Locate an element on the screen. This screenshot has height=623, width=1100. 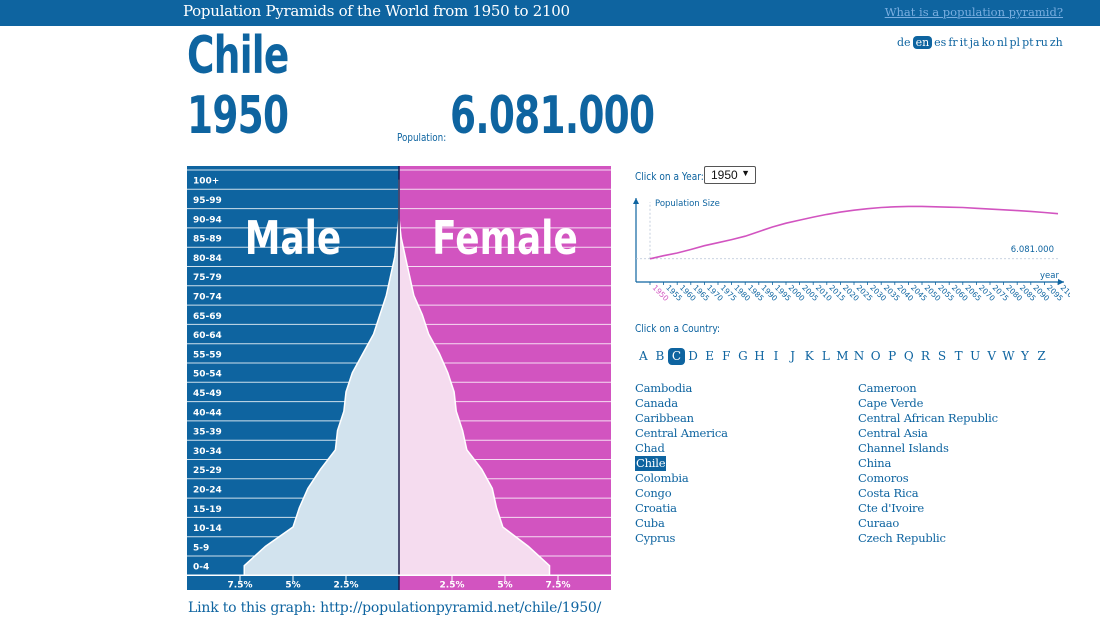
country-link: Comoros is located at coordinates (883, 478).